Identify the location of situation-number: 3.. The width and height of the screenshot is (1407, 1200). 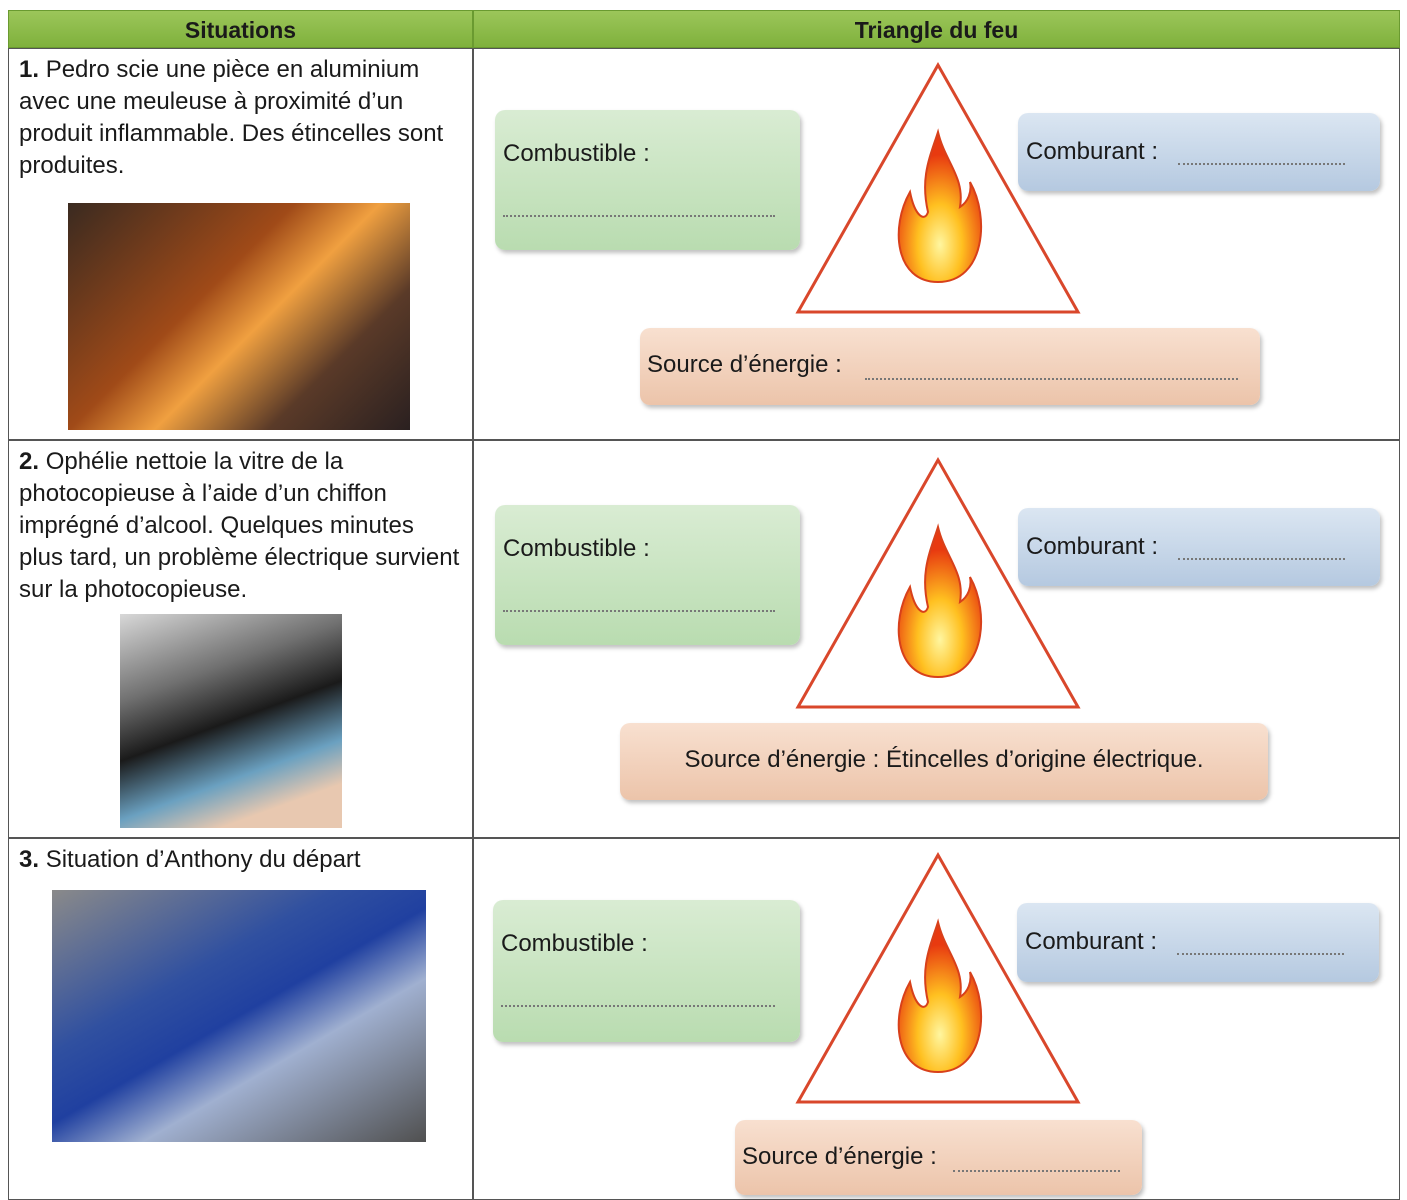
(29, 859).